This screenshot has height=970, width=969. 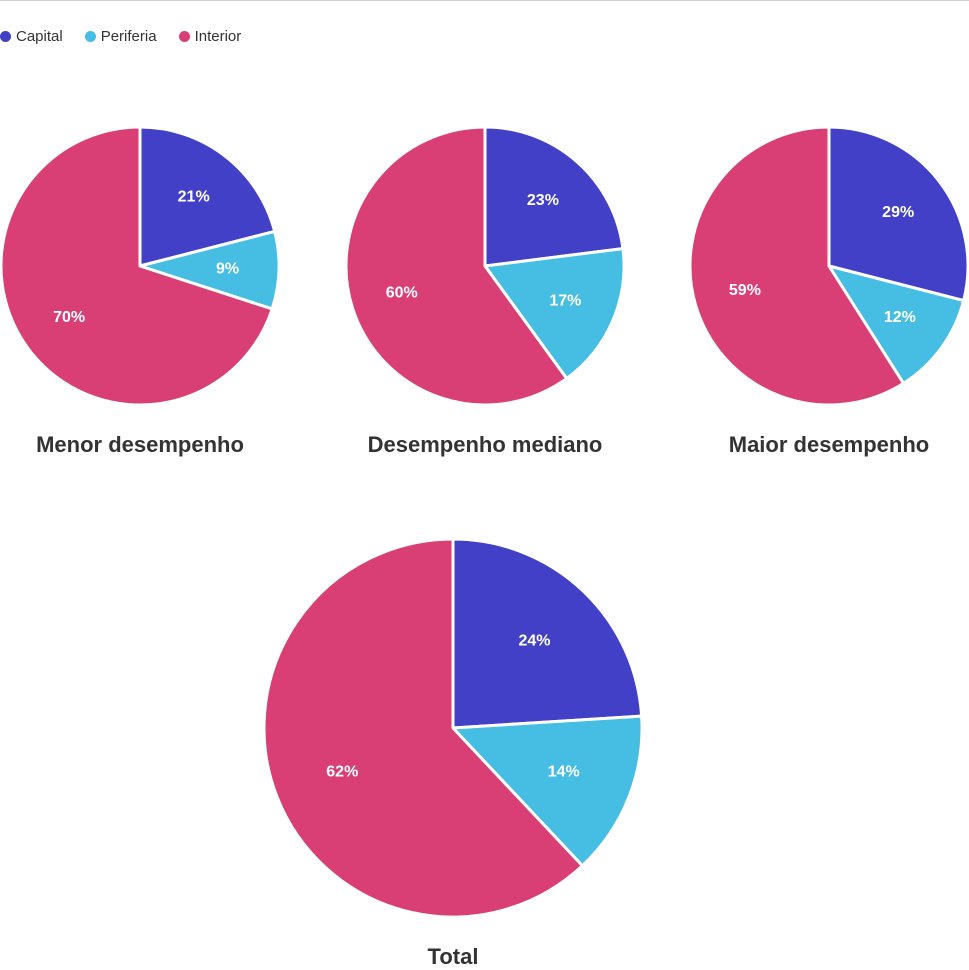 I want to click on legend-item-capital: Capital, so click(x=31, y=36).